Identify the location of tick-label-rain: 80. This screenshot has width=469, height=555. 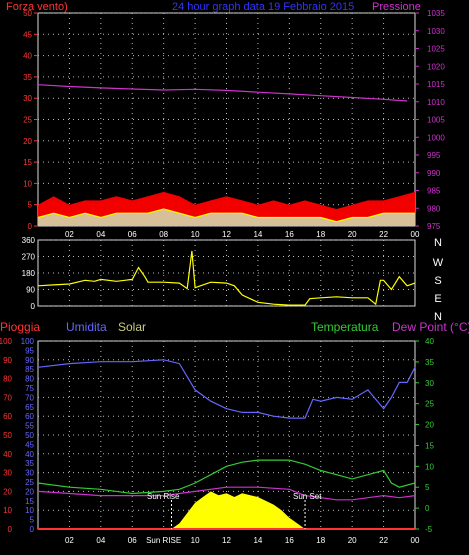
(7, 379).